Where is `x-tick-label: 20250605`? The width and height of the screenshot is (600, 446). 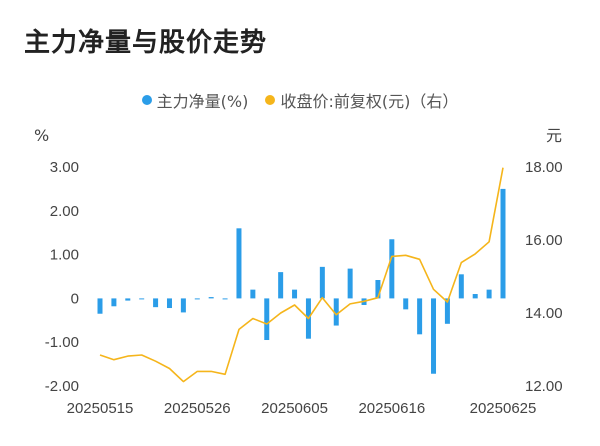
x-tick-label: 20250605 is located at coordinates (294, 408).